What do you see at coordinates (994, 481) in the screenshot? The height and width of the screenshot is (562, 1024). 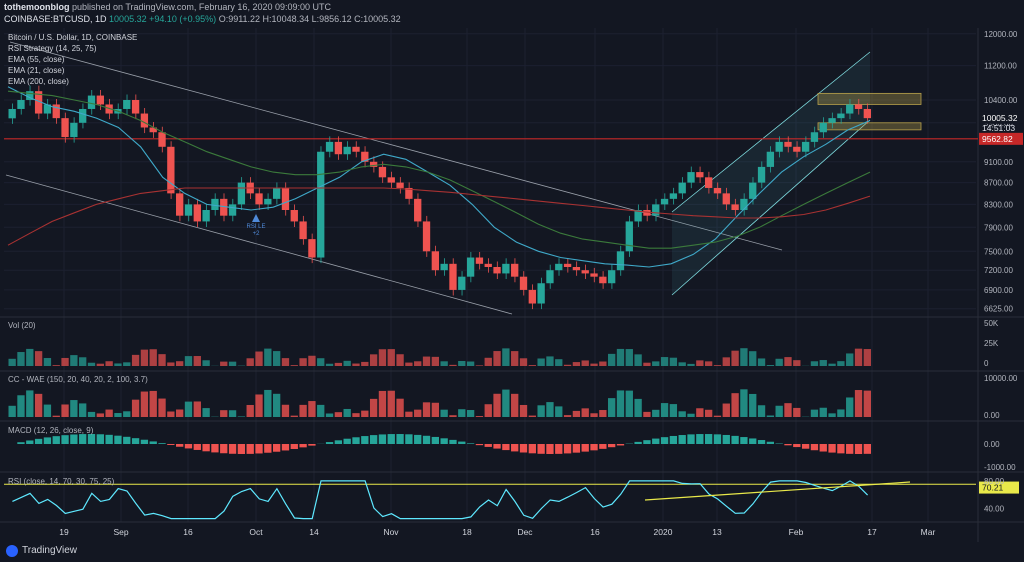 I see `rsi-tick-label: 80.00` at bounding box center [994, 481].